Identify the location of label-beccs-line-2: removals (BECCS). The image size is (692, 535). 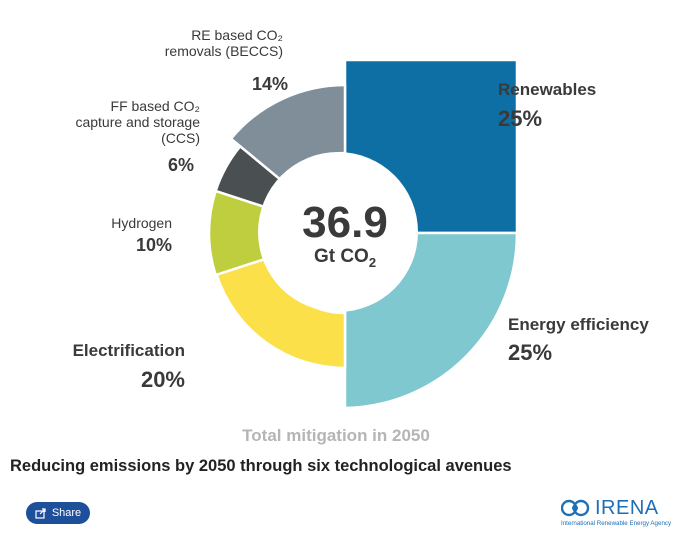
(224, 51).